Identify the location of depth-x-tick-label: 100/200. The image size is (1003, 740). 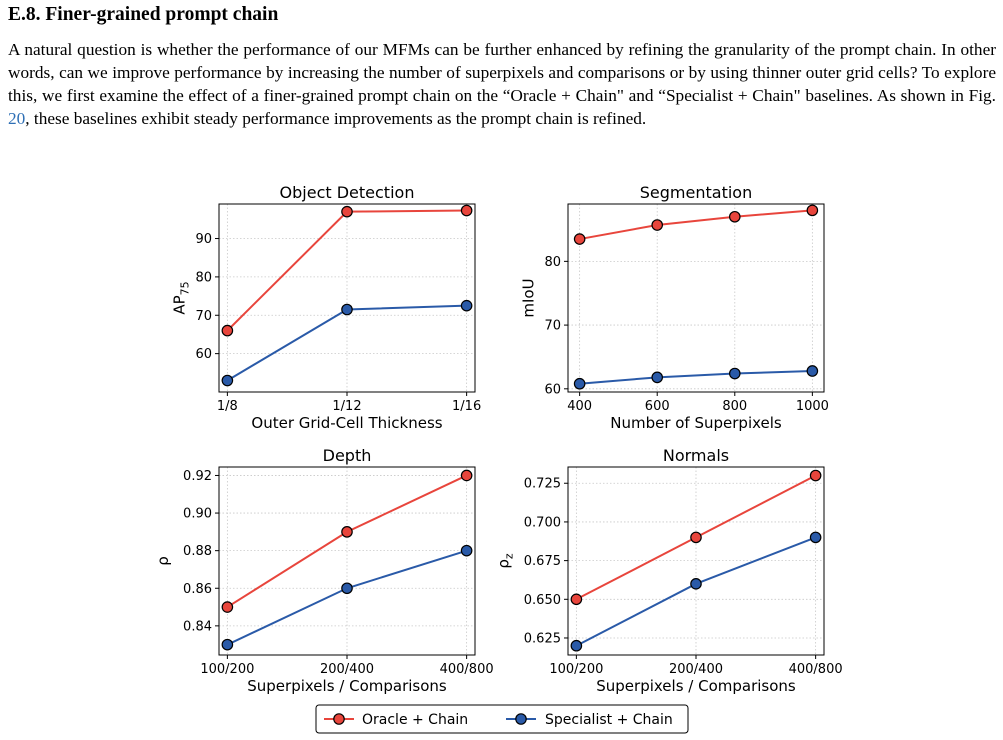
(227, 669).